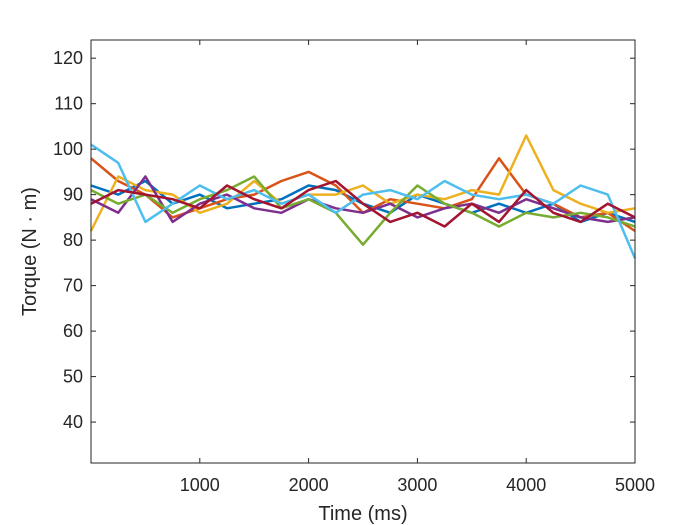 This screenshot has width=700, height=525. What do you see at coordinates (68, 149) in the screenshot?
I see `y-tick-label: 100` at bounding box center [68, 149].